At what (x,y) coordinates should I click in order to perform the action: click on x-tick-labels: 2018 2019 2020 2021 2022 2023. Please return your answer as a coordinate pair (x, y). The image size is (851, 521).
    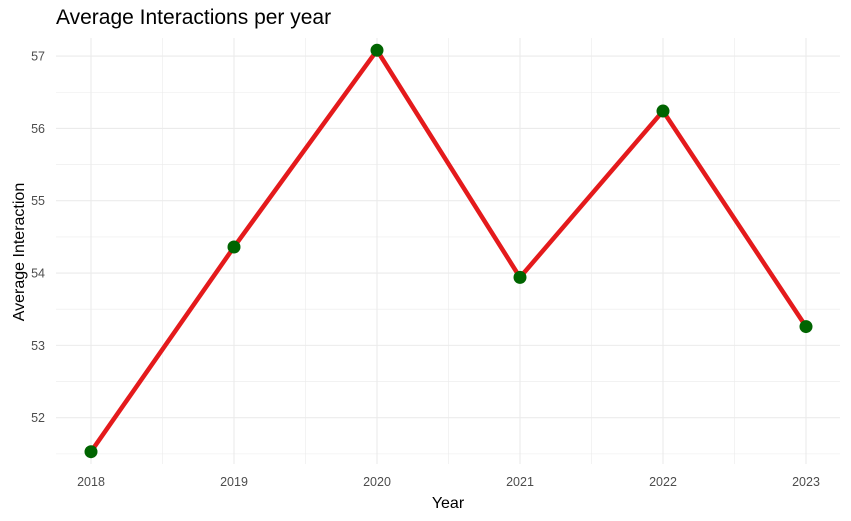
    Looking at the image, I should click on (448, 482).